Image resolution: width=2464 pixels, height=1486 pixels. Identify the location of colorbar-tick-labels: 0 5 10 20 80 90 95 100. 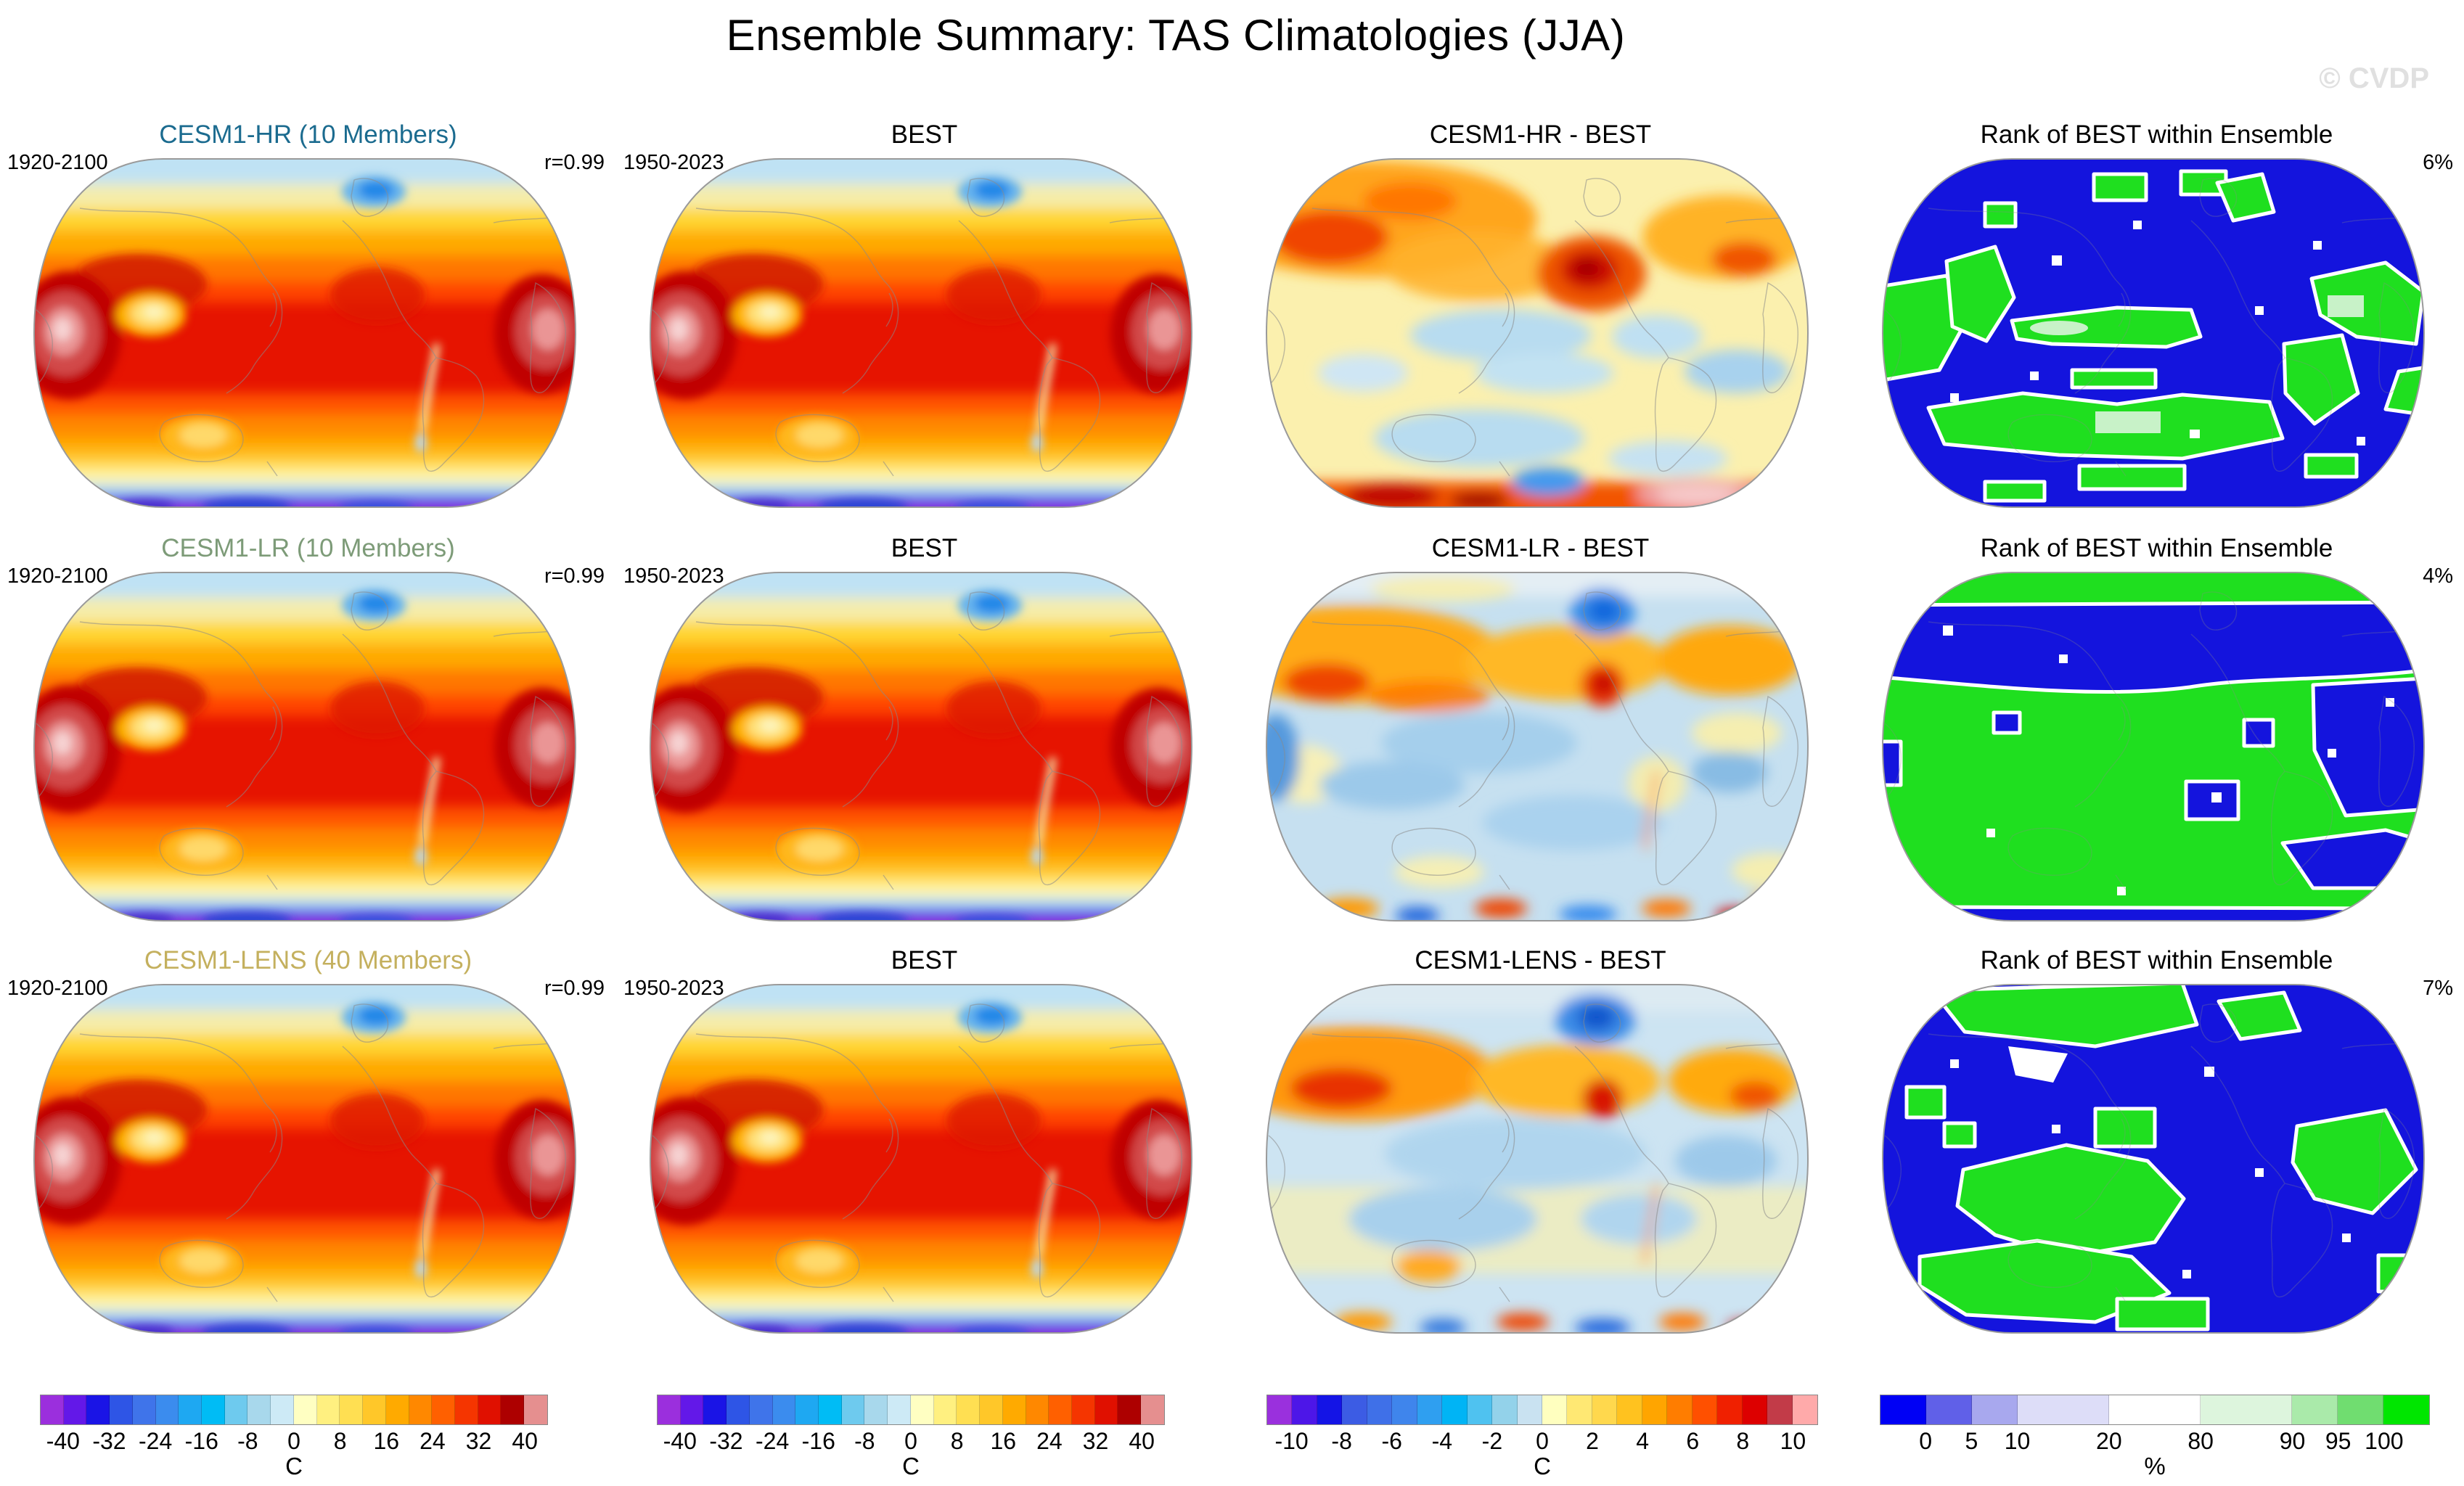
(2155, 1440).